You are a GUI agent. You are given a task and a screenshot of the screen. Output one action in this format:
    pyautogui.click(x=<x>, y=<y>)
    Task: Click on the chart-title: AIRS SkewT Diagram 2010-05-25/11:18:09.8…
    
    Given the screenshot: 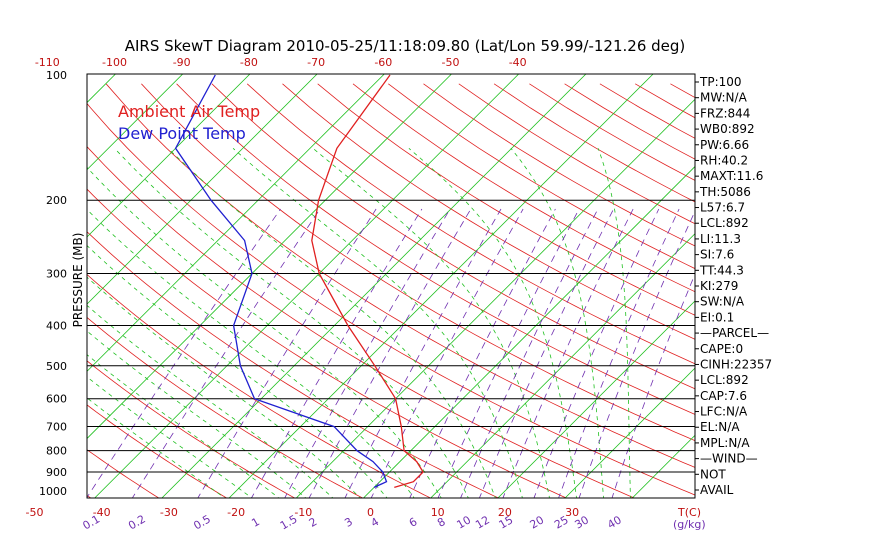 What is the action you would take?
    pyautogui.click(x=405, y=46)
    